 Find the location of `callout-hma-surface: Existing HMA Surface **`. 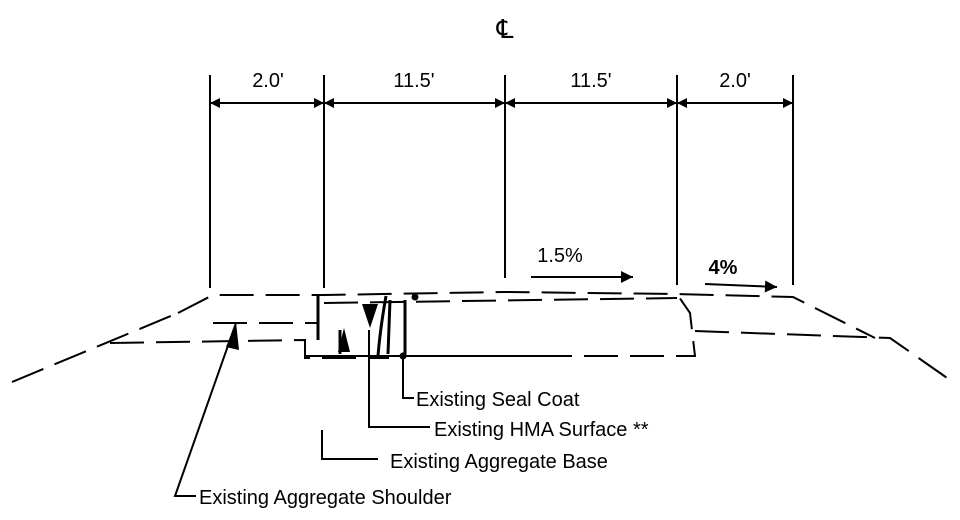

callout-hma-surface: Existing HMA Surface ** is located at coordinates (541, 430).